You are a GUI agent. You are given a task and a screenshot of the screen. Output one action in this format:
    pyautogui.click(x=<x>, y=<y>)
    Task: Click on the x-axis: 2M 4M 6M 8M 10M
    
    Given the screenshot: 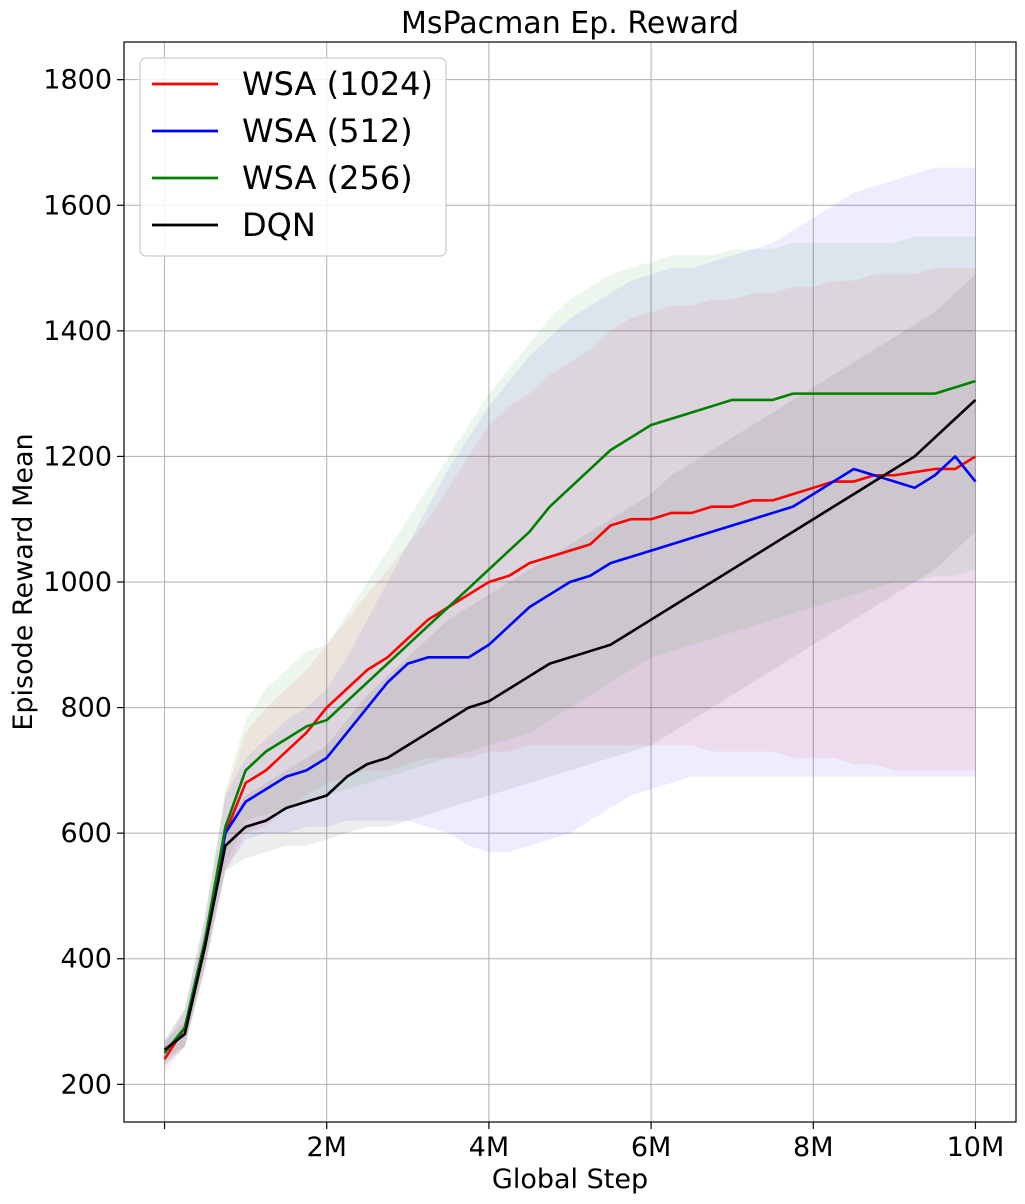 What is the action you would take?
    pyautogui.click(x=584, y=1142)
    